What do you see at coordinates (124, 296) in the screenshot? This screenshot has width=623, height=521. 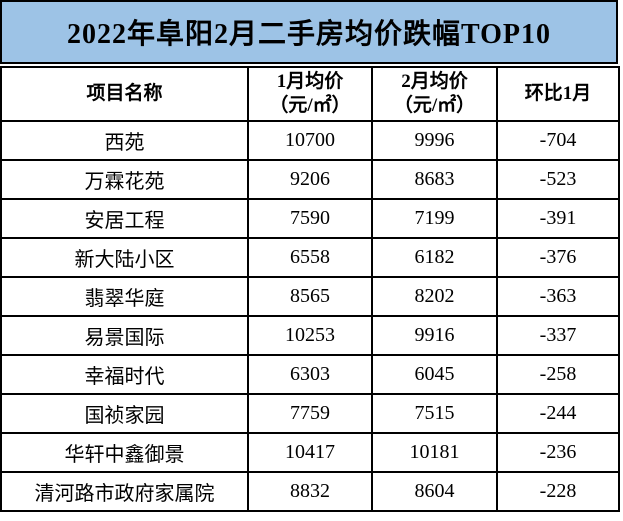 I see `cell-project-name: 翡翠华庭` at bounding box center [124, 296].